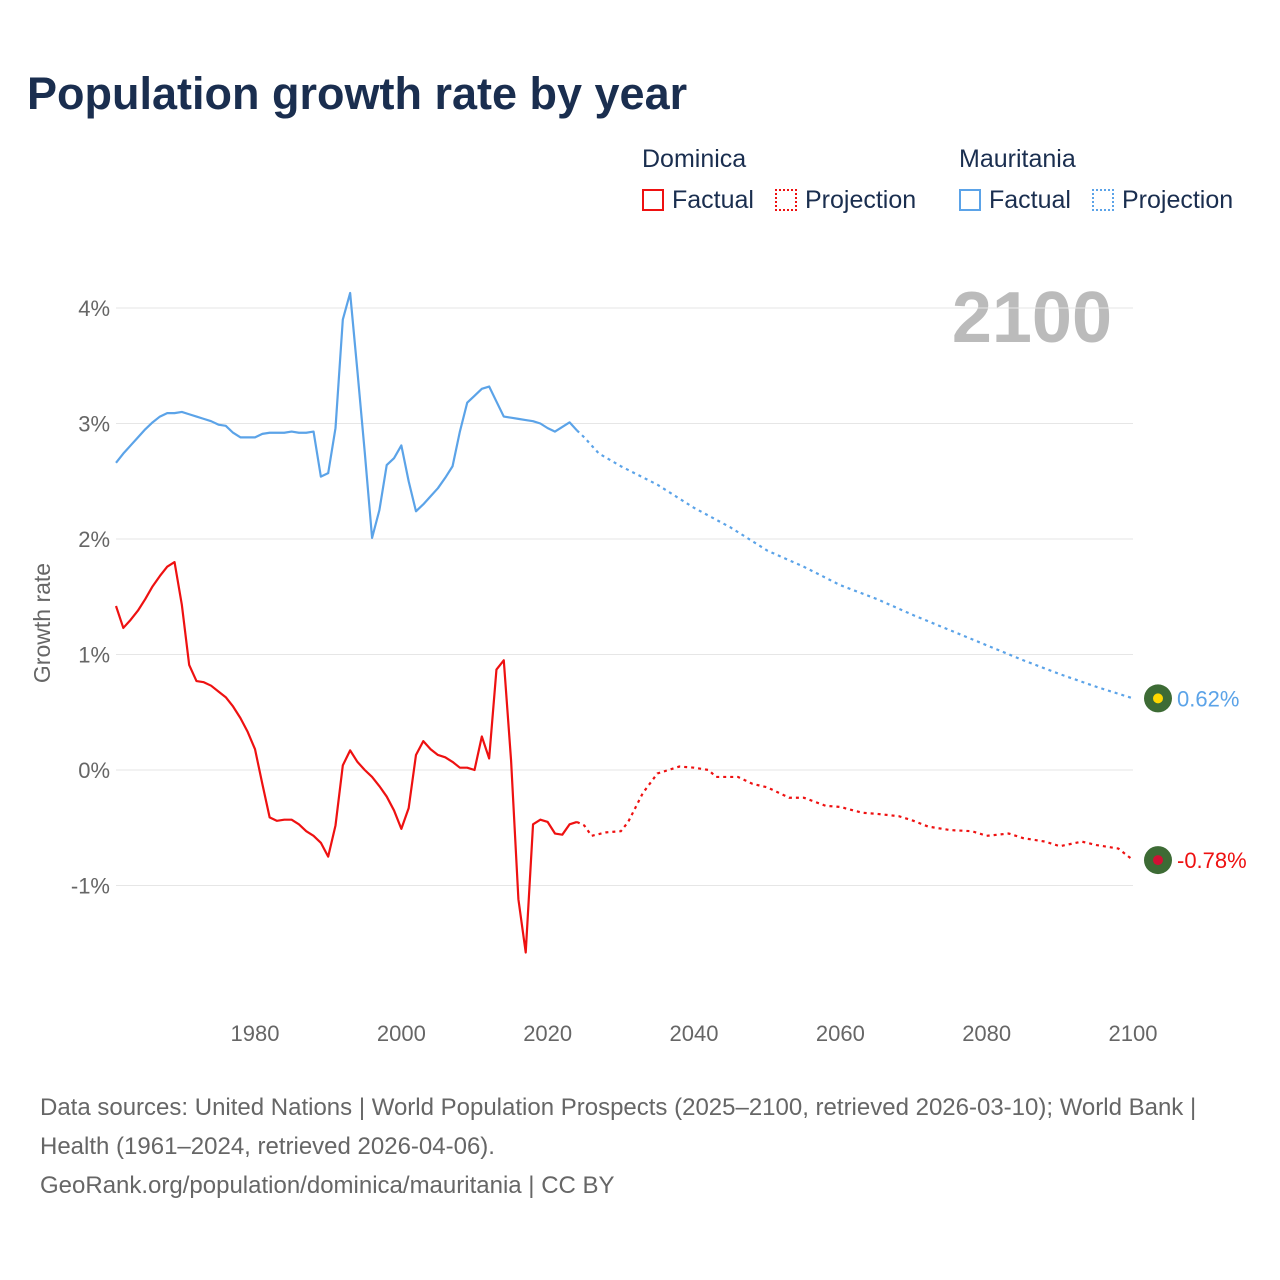 The height and width of the screenshot is (1280, 1280). What do you see at coordinates (255, 1033) in the screenshot?
I see `x-tick-label: 1980` at bounding box center [255, 1033].